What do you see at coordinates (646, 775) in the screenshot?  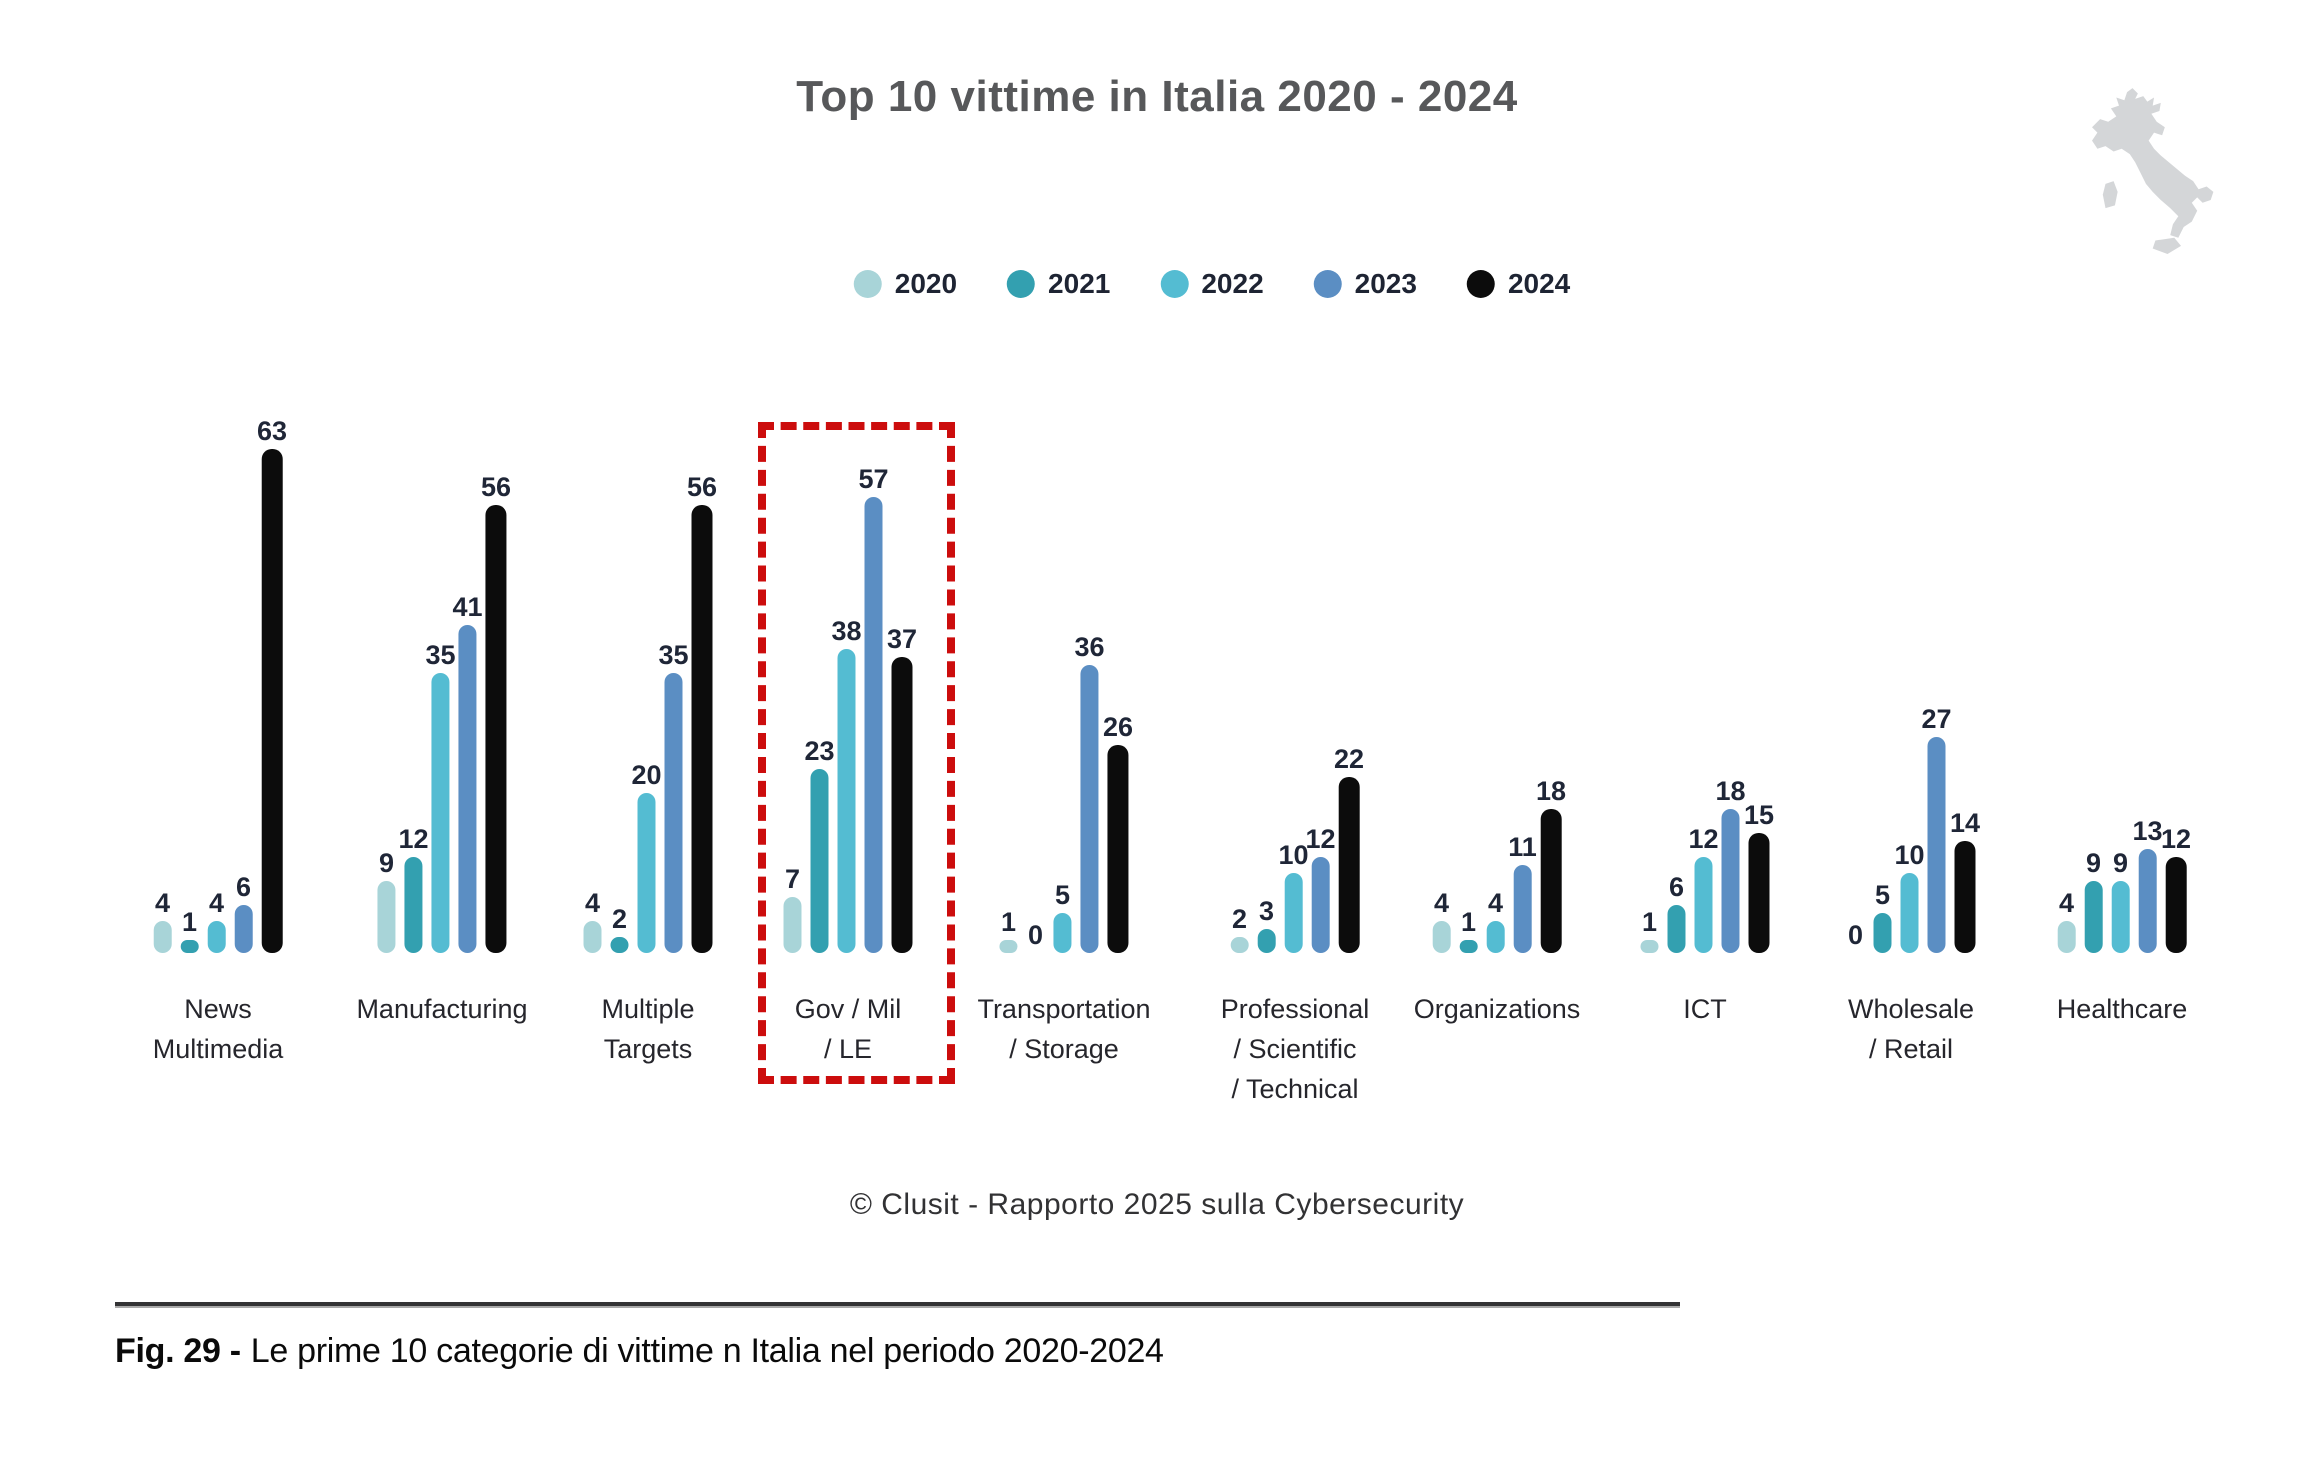 I see `bar-value-label: 20` at bounding box center [646, 775].